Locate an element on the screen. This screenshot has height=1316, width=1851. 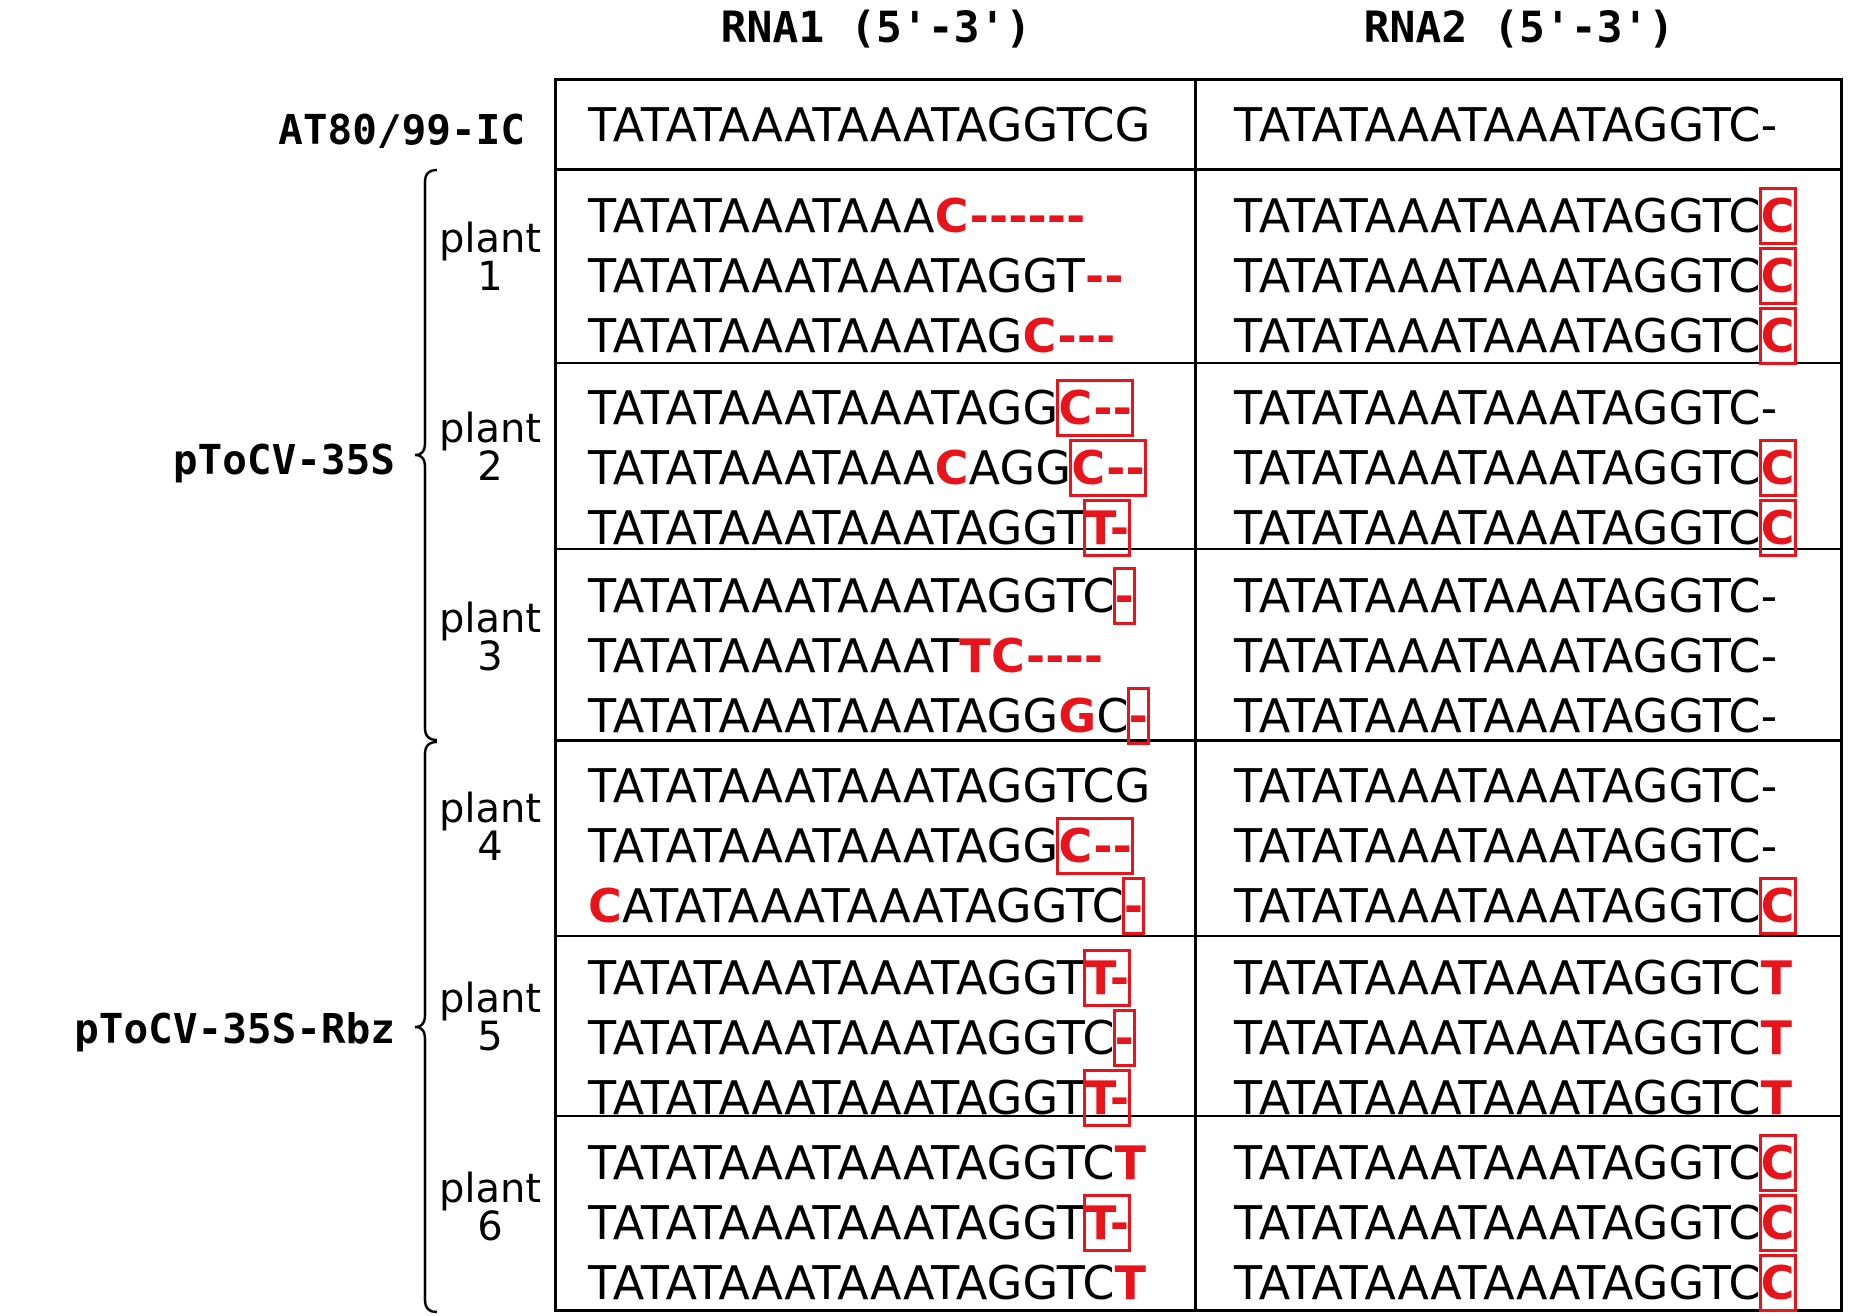
rna1-sequence-row: TATATAAATAAATAGGTCT is located at coordinates (867, 1283).